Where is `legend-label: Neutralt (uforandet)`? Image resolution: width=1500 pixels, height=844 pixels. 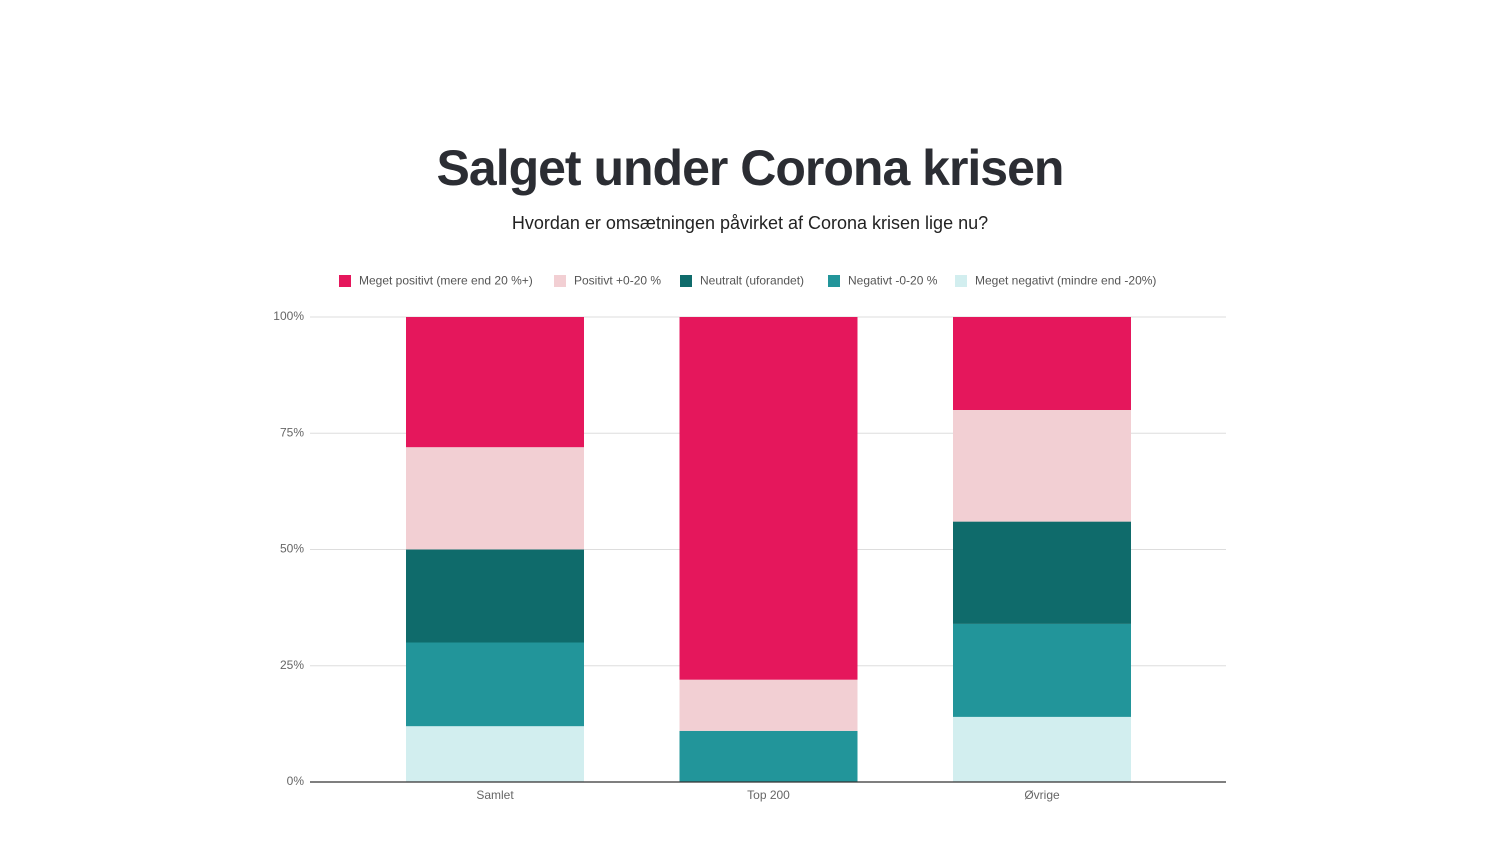
legend-label: Neutralt (uforandet) is located at coordinates (752, 281).